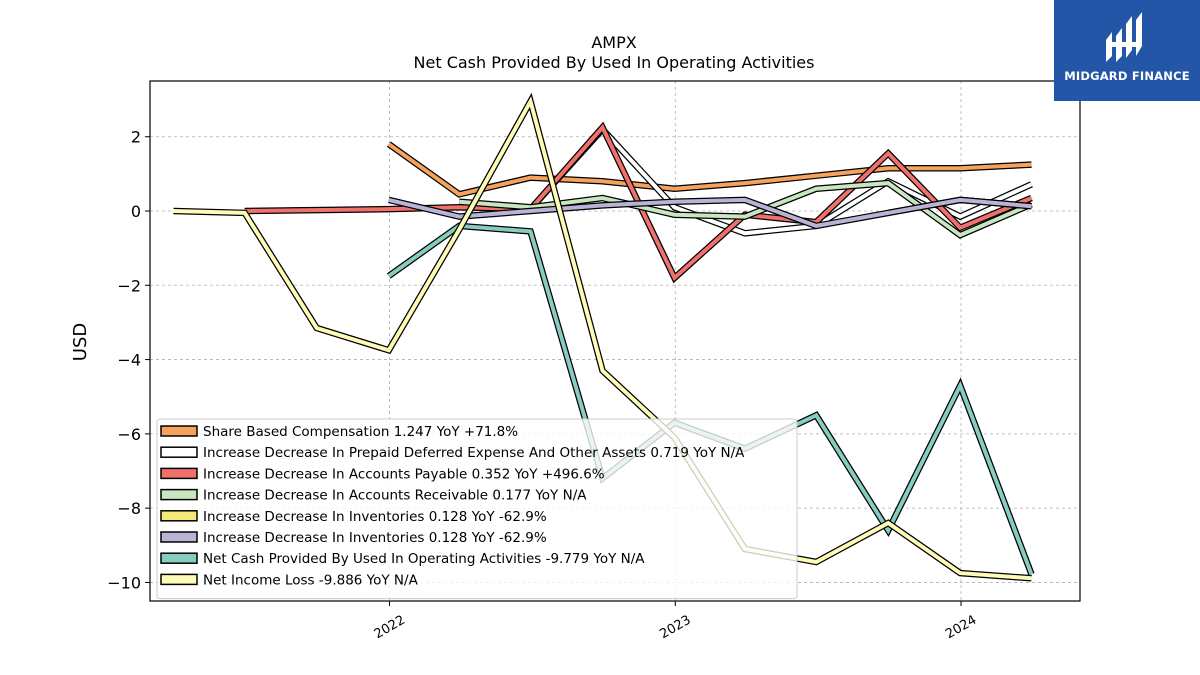  I want to click on y-tick-label: 0, so click(136, 211).